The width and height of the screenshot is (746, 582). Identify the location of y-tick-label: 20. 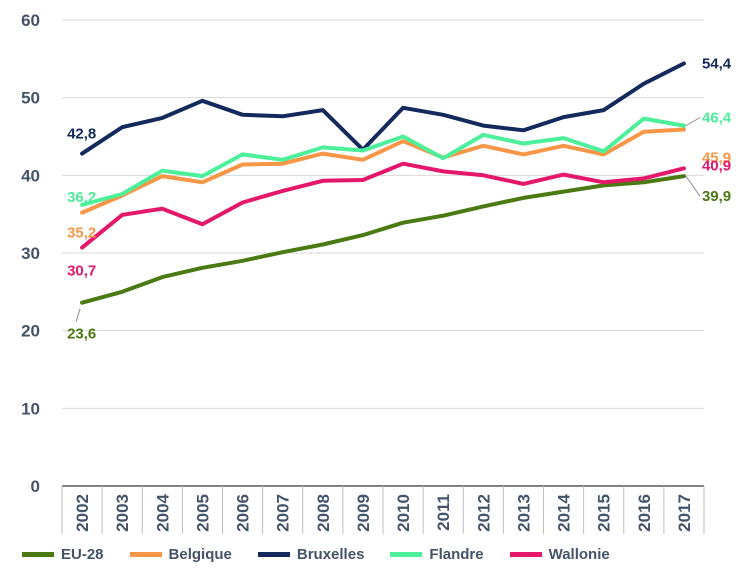
(30, 331).